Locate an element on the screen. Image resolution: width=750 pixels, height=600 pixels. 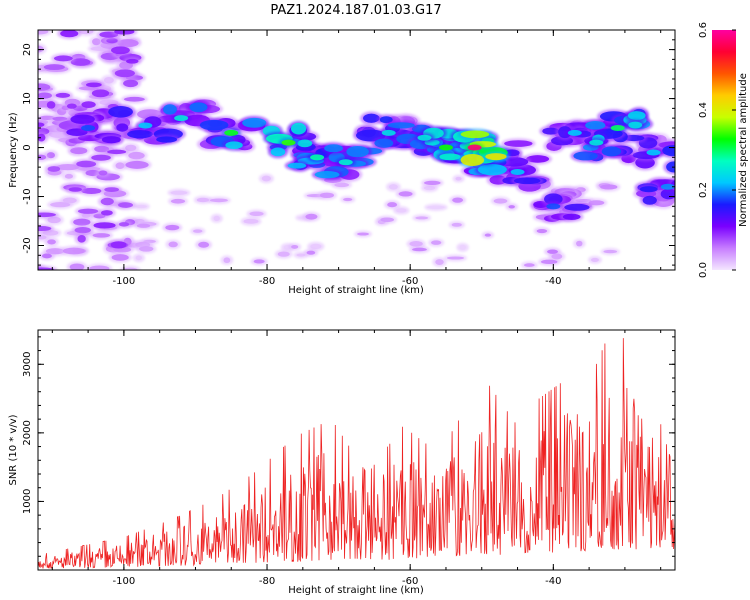
snr-y-tick-label: 2000 is located at coordinates (27, 432).